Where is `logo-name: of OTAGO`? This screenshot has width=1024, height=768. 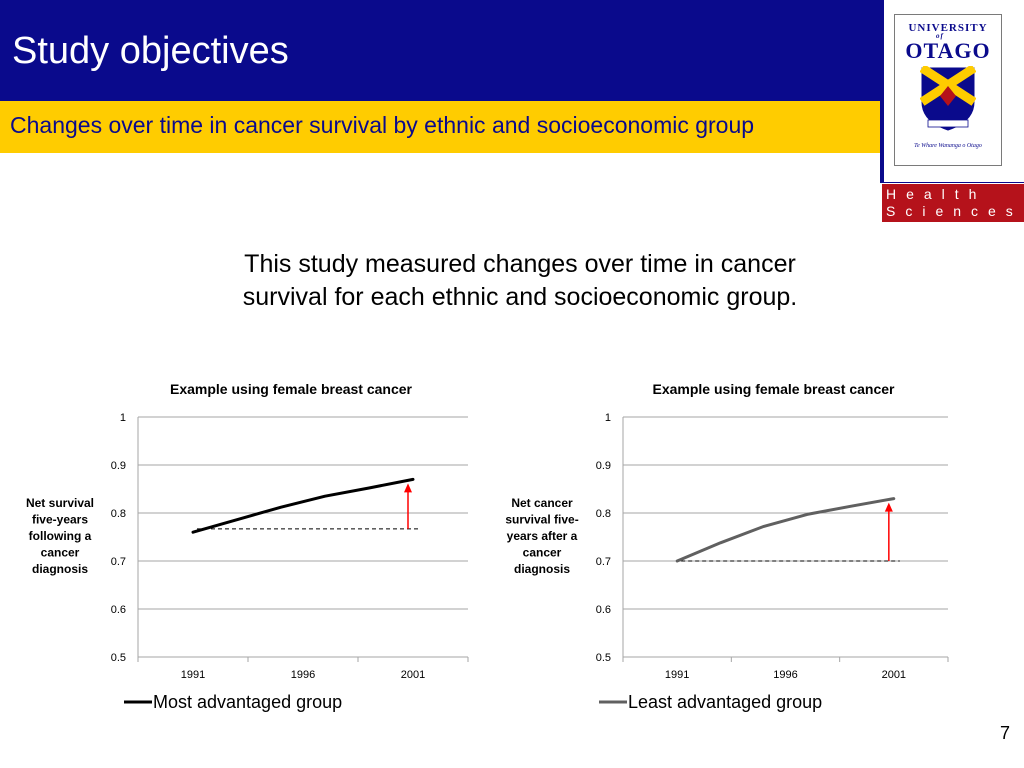
logo-name: of OTAGO is located at coordinates (948, 48).